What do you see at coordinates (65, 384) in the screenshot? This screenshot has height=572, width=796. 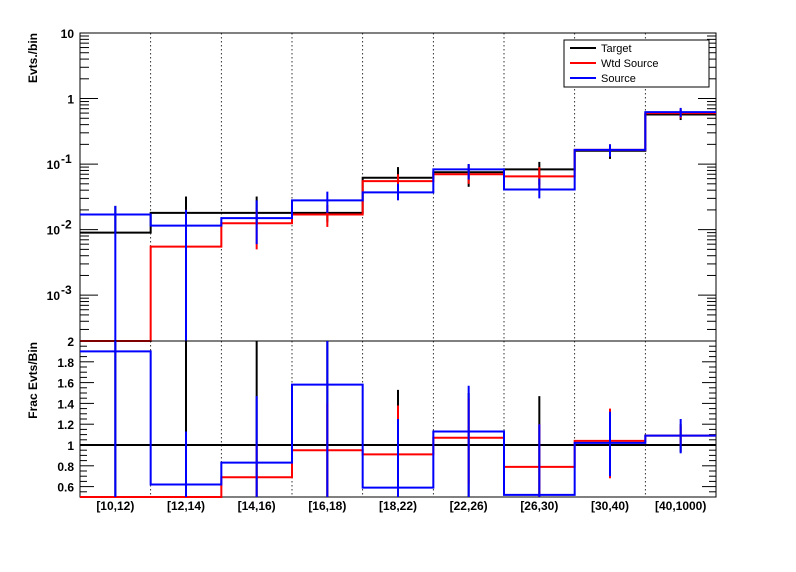 I see `y-tick-label-ratio: 1.6` at bounding box center [65, 384].